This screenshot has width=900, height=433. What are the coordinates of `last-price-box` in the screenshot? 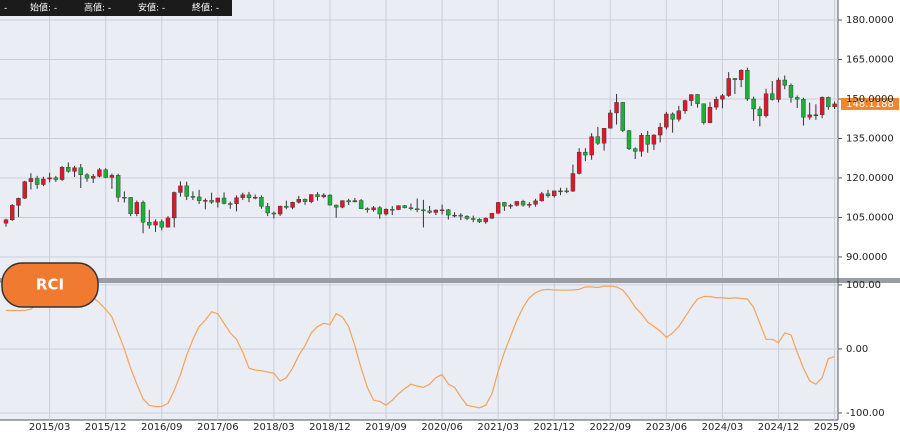 It's located at (870, 103).